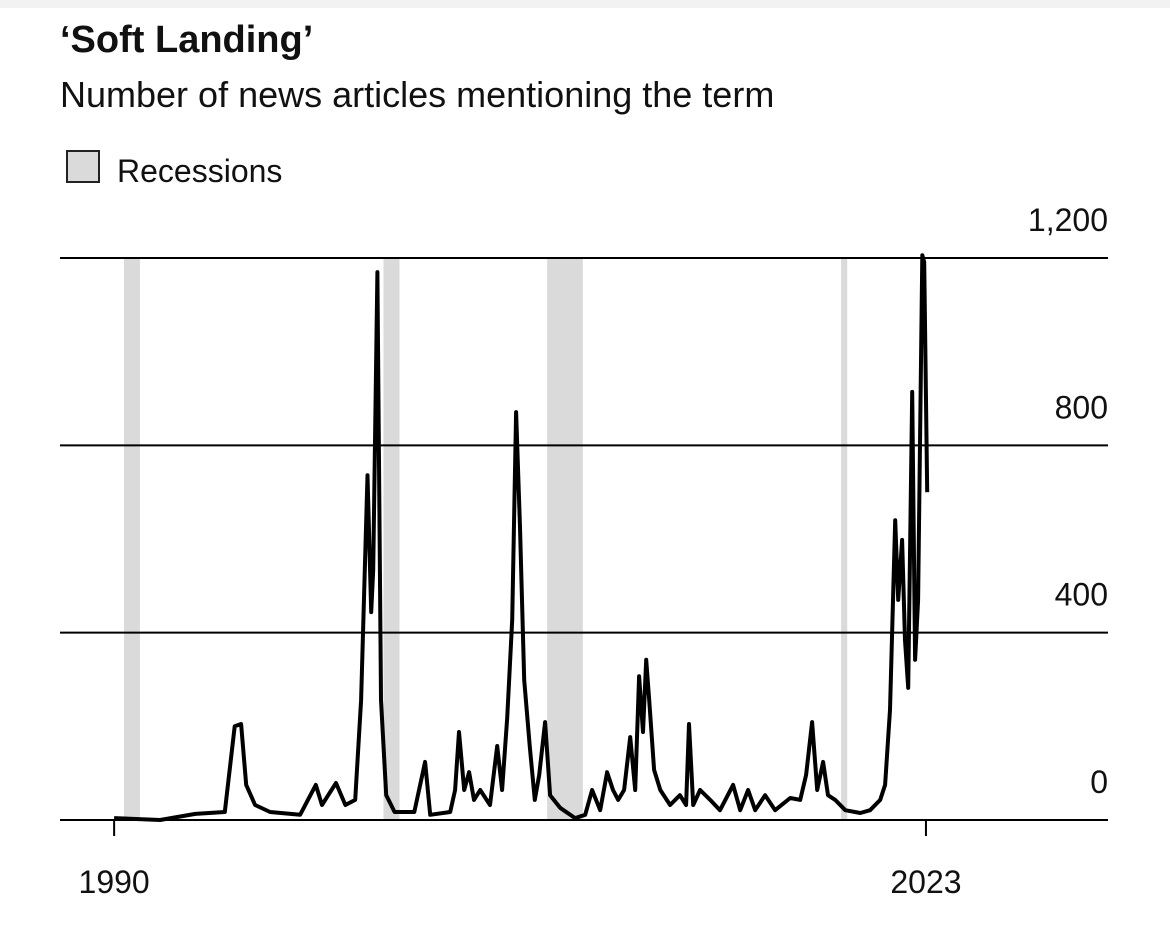 Image resolution: width=1170 pixels, height=926 pixels. Describe the element at coordinates (925, 882) in the screenshot. I see `x-tick-label: 2023` at that location.